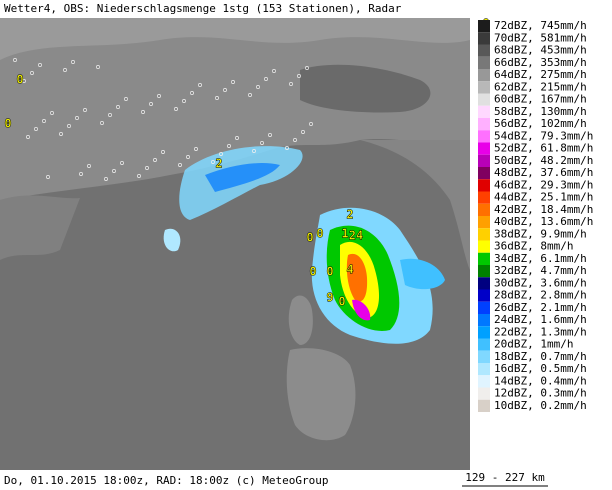 This screenshot has height=490, width=612. What do you see at coordinates (540, 50) in the screenshot?
I see `legend-label: 68dBZ, 453mm/h` at bounding box center [540, 50].